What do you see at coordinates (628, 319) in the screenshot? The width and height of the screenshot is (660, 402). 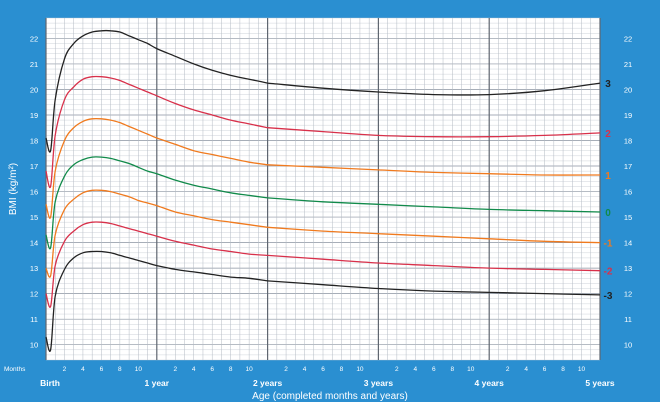 I see `y-tick-label-right: 11` at bounding box center [628, 319].